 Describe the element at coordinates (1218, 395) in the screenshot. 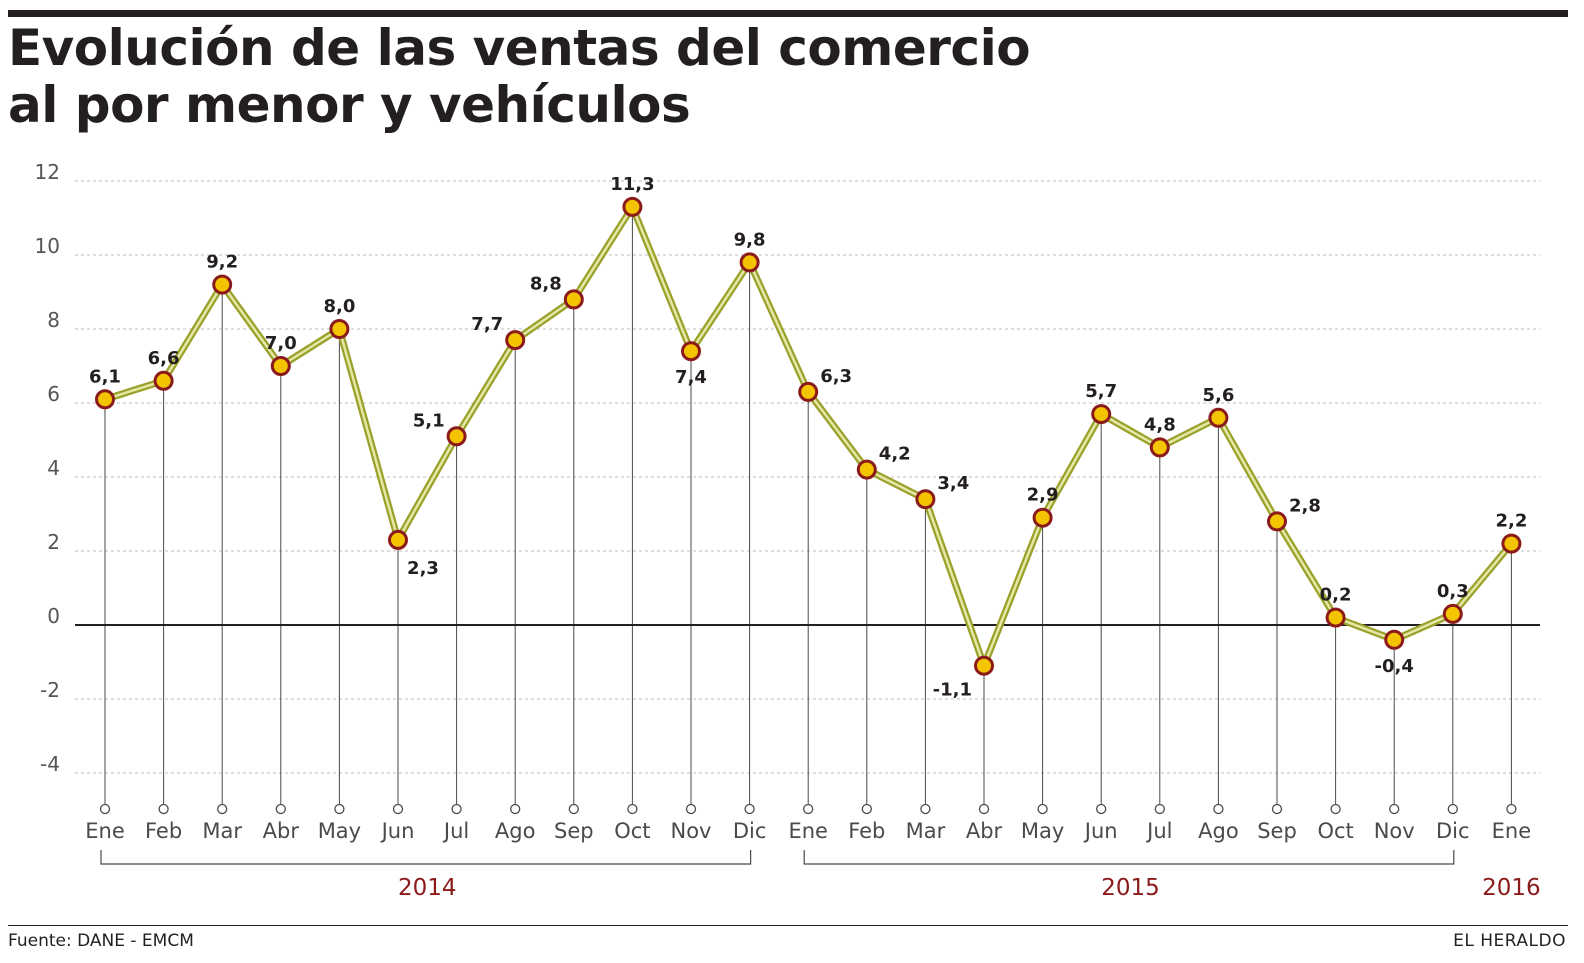

I see `data-label: 5,6` at that location.